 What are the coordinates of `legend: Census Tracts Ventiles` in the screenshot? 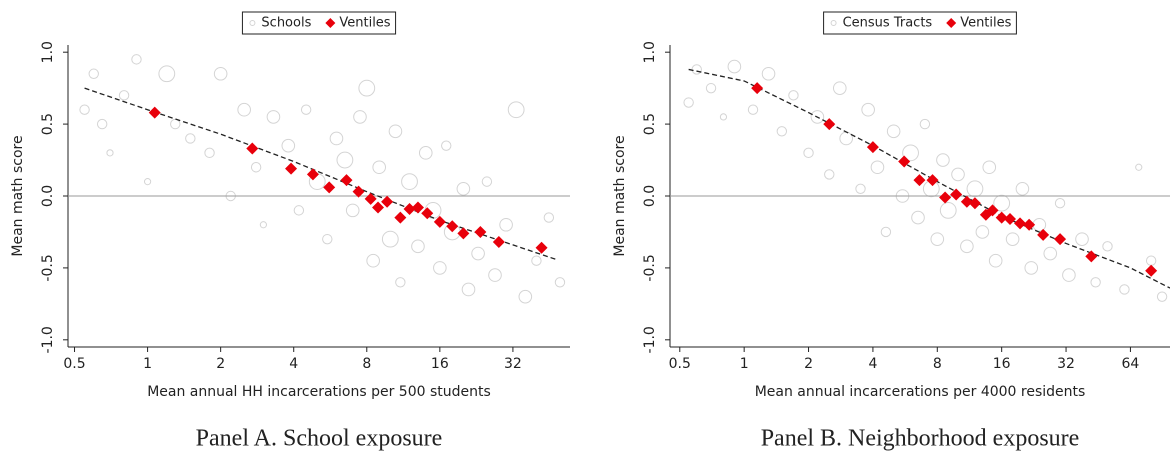 It's located at (920, 23).